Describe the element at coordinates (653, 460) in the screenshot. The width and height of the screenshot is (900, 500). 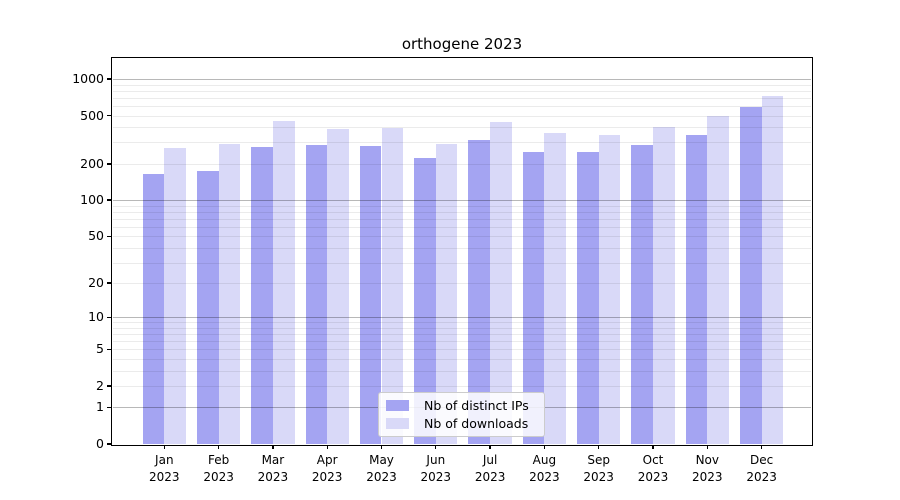
I see `x-tick-month-oct: Oct` at that location.